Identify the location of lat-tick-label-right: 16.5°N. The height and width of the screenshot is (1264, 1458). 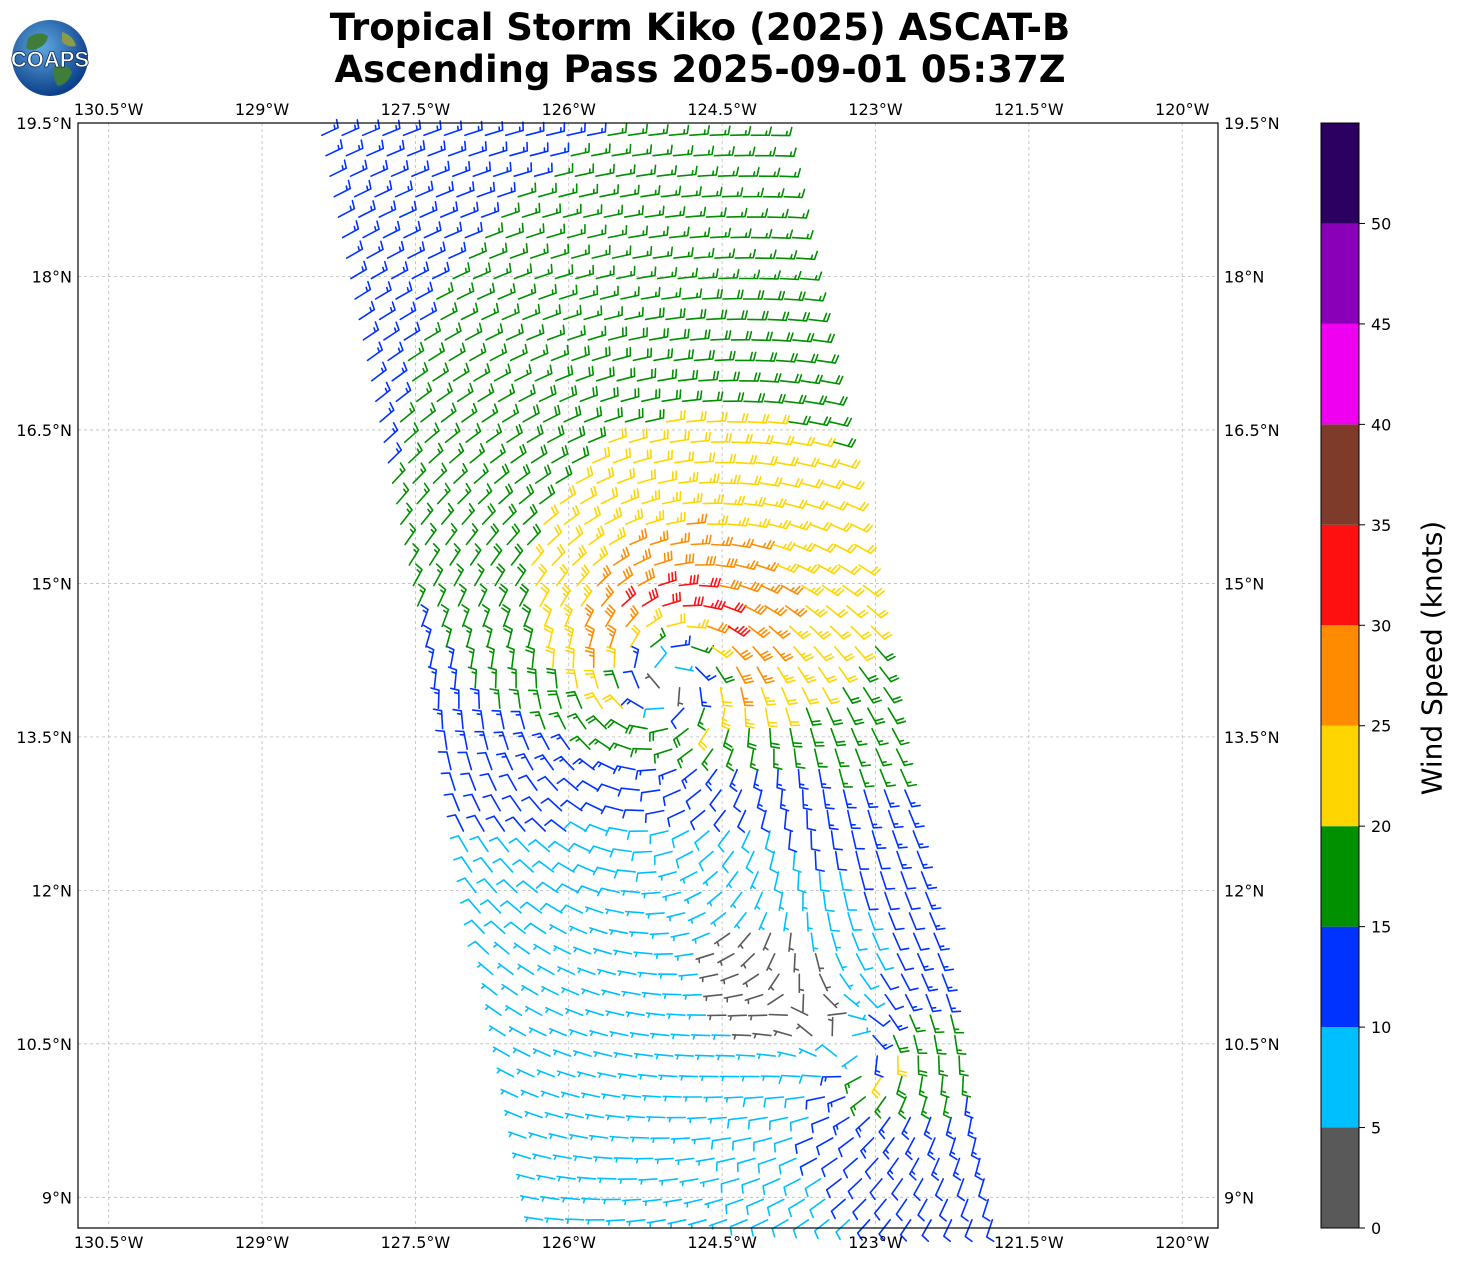
(1252, 430).